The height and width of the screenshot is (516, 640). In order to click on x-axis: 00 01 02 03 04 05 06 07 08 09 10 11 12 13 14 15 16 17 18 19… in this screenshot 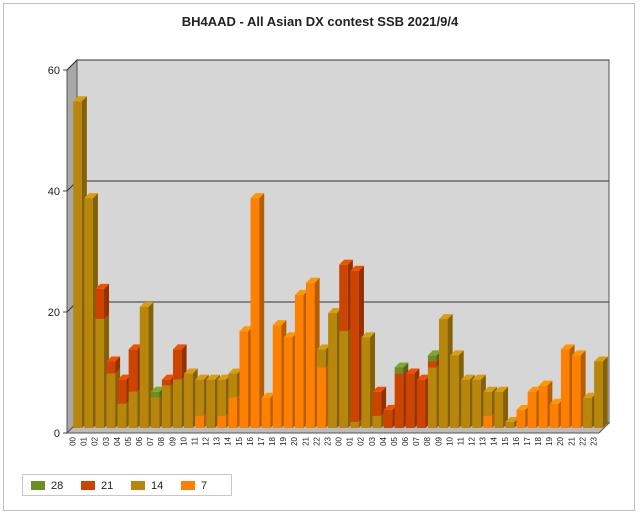, I will do `click(334, 440)`.